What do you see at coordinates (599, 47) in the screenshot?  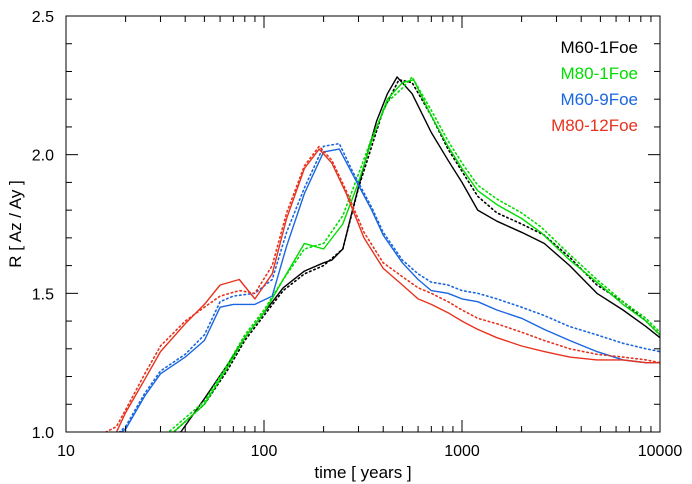 I see `legend-entry: M60-1Foe` at bounding box center [599, 47].